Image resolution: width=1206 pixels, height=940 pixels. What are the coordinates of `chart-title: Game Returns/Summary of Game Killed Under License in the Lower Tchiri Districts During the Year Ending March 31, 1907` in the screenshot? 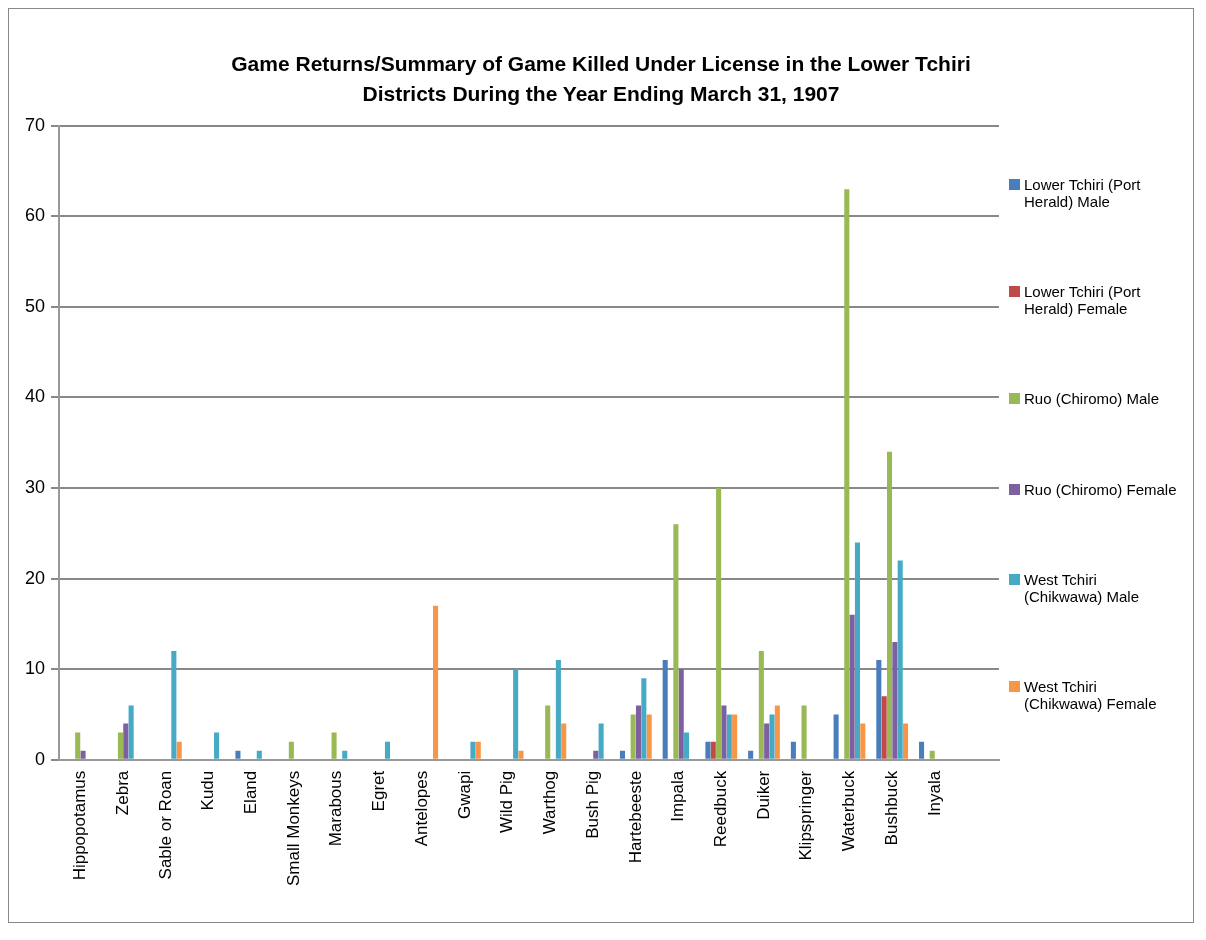 It's located at (601, 79).